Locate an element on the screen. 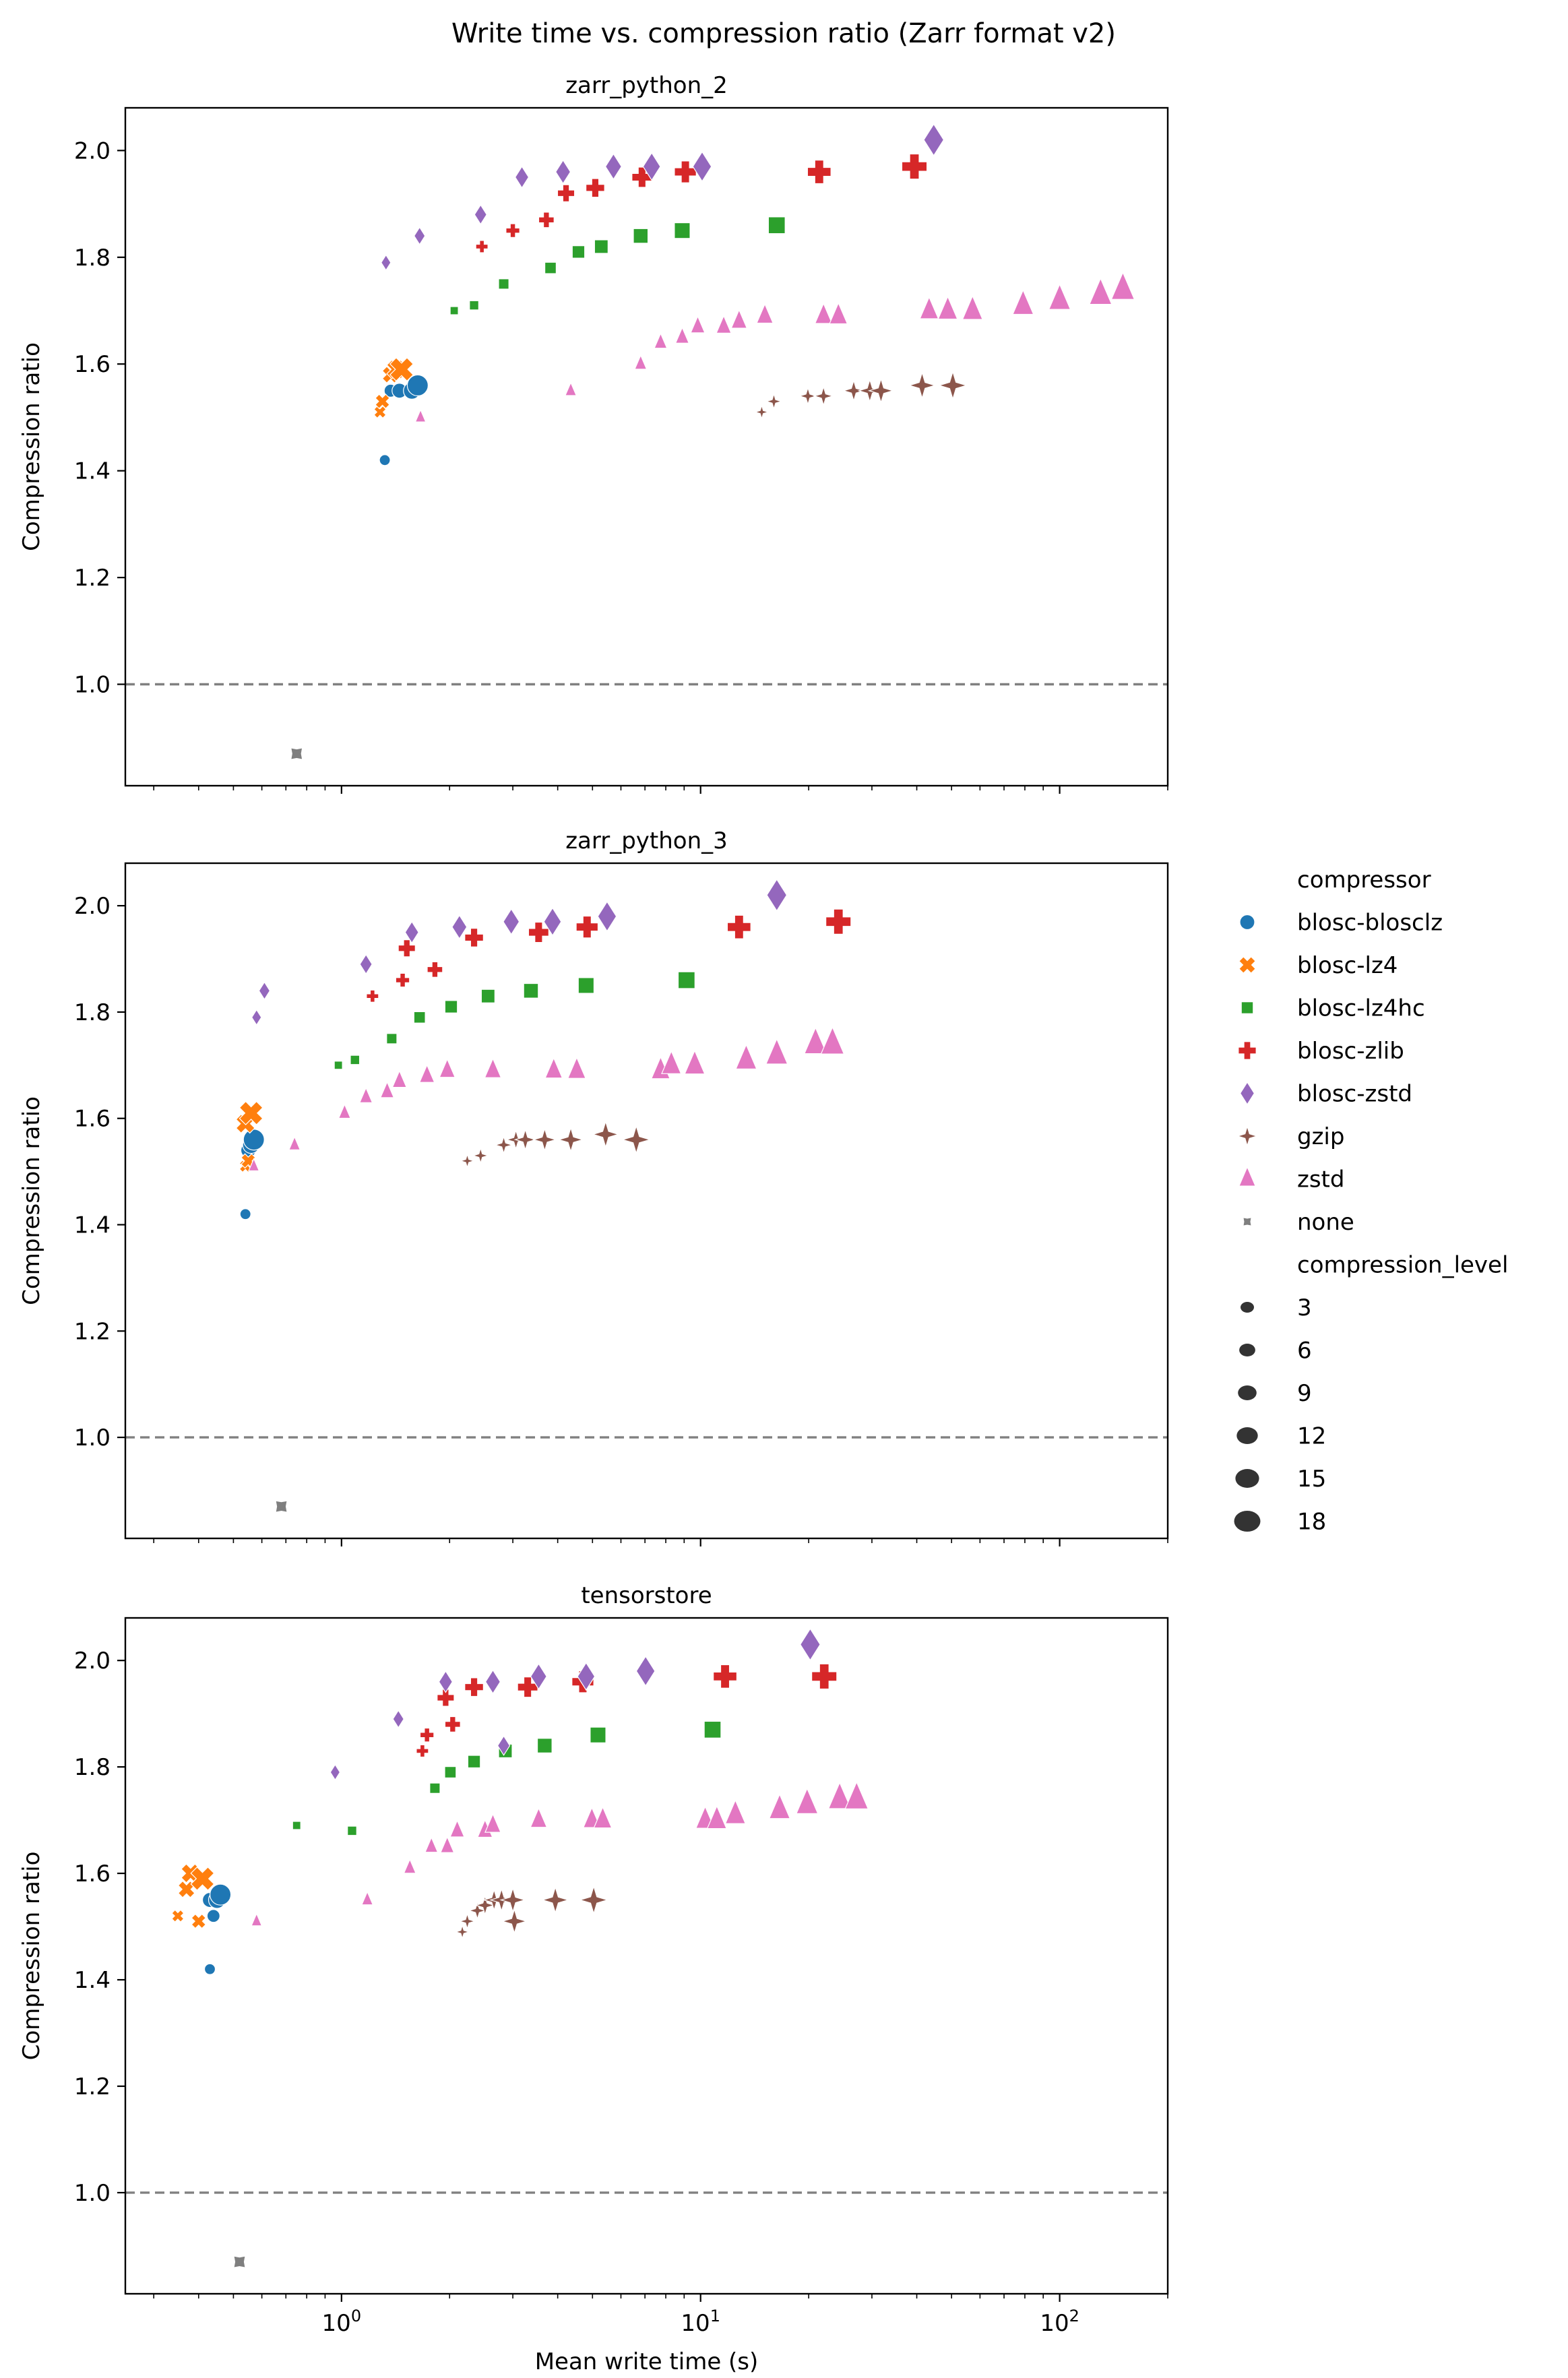  y-tick-label: 1.0 is located at coordinates (93, 2194).